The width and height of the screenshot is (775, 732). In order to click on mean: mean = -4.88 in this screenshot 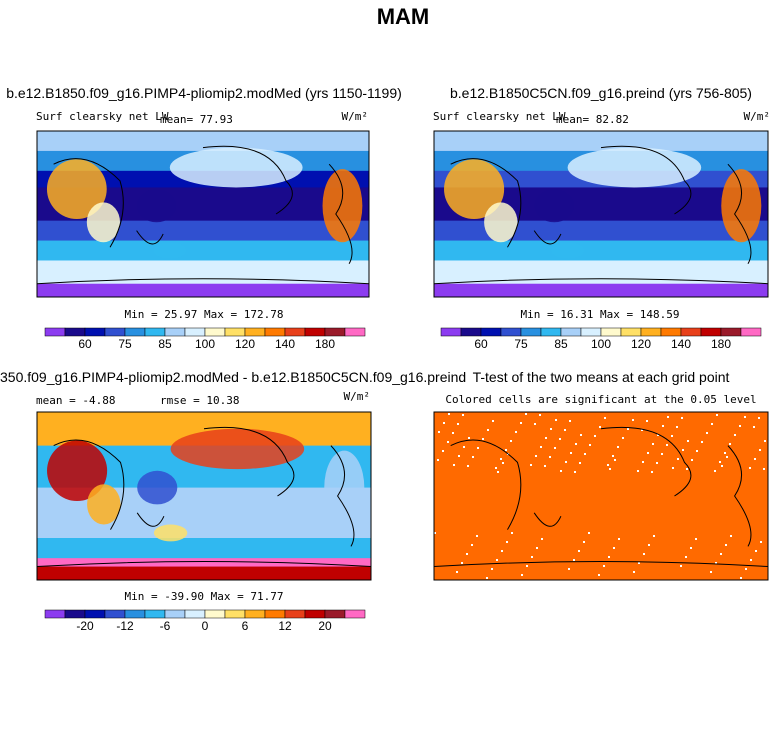, I will do `click(75, 400)`.